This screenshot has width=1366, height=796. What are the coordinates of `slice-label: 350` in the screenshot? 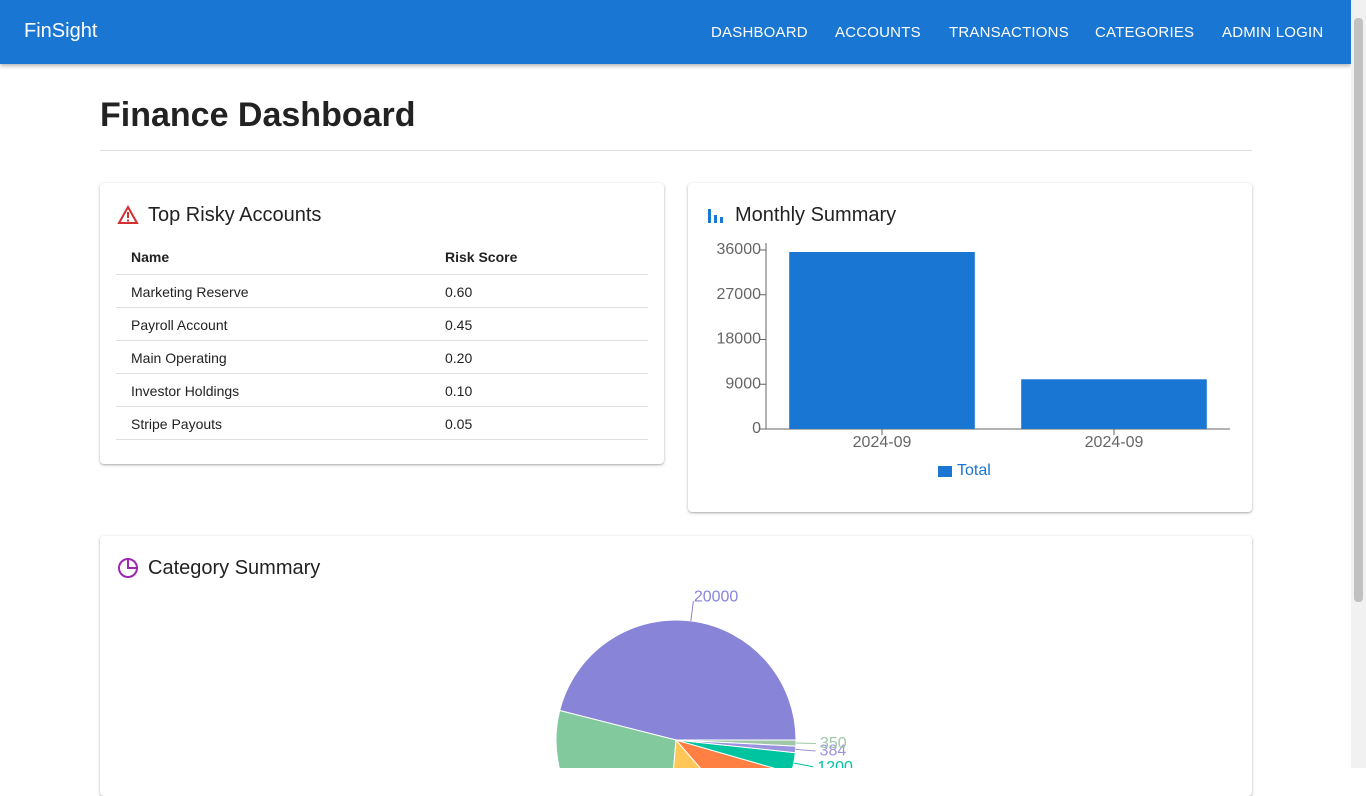 It's located at (833, 743).